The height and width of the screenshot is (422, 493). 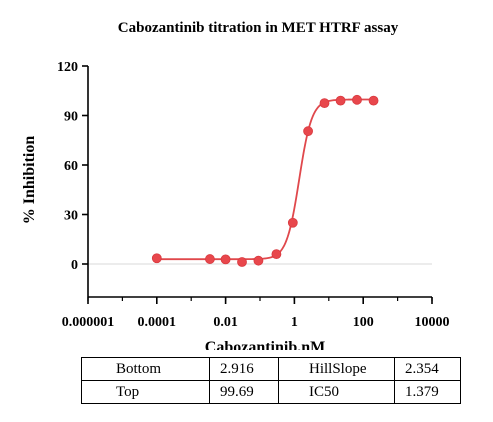 I want to click on table-cell-label: Bottom, so click(x=145, y=369).